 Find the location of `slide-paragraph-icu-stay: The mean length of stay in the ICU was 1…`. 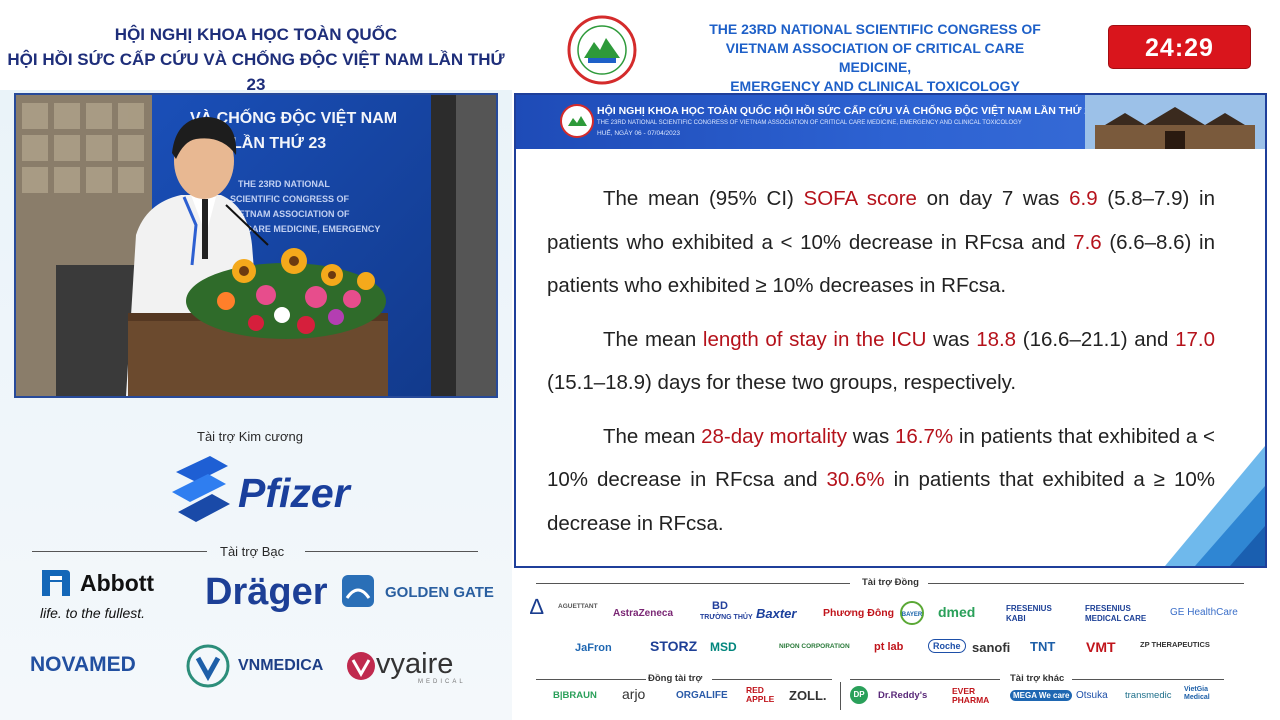

slide-paragraph-icu-stay: The mean length of stay in the ICU was 1… is located at coordinates (881, 361).